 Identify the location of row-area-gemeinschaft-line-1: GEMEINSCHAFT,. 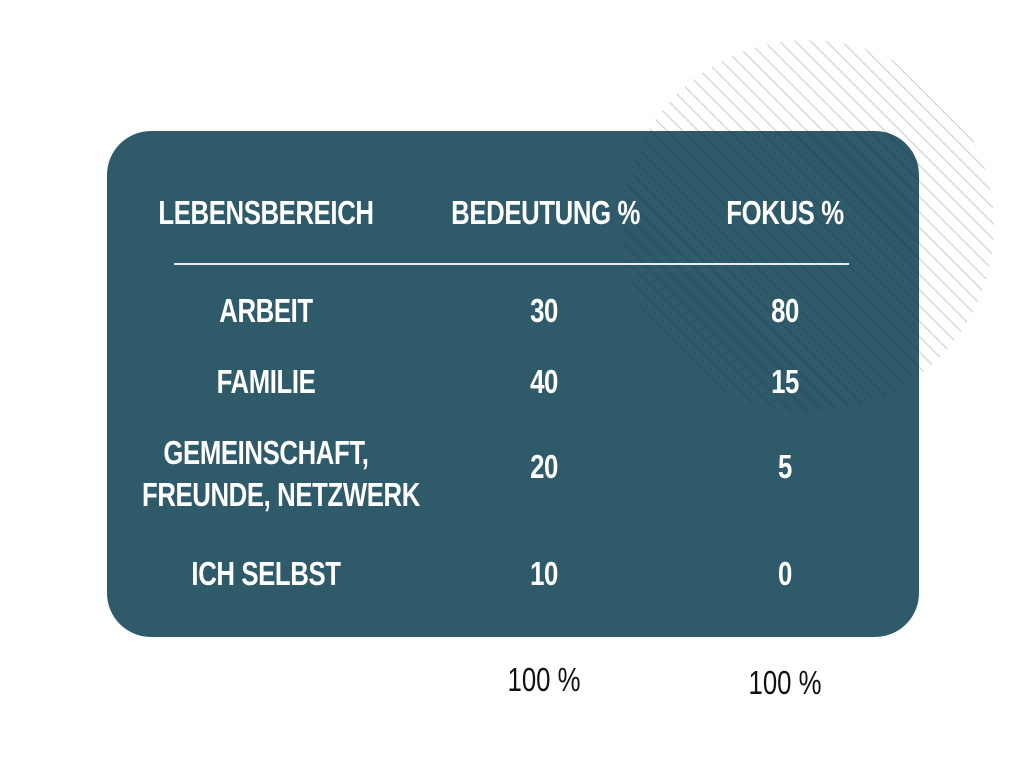
(266, 452).